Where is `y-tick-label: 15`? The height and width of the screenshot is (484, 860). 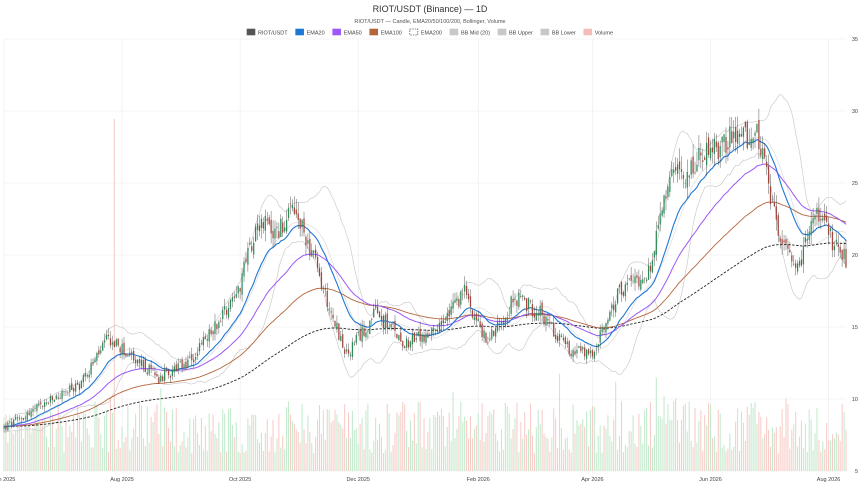 y-tick-label: 15 is located at coordinates (855, 328).